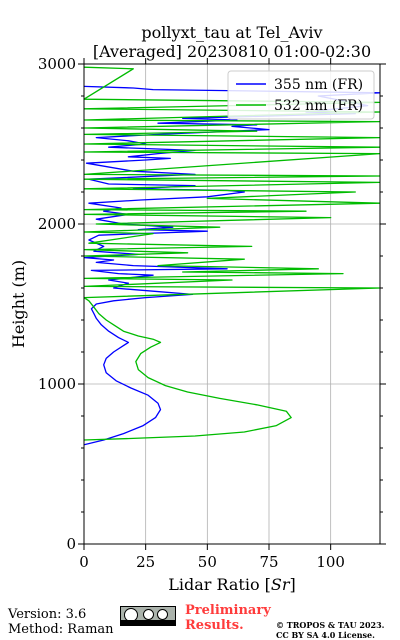  What do you see at coordinates (57, 224) in the screenshot?
I see `y-tick-label: 2000` at bounding box center [57, 224].